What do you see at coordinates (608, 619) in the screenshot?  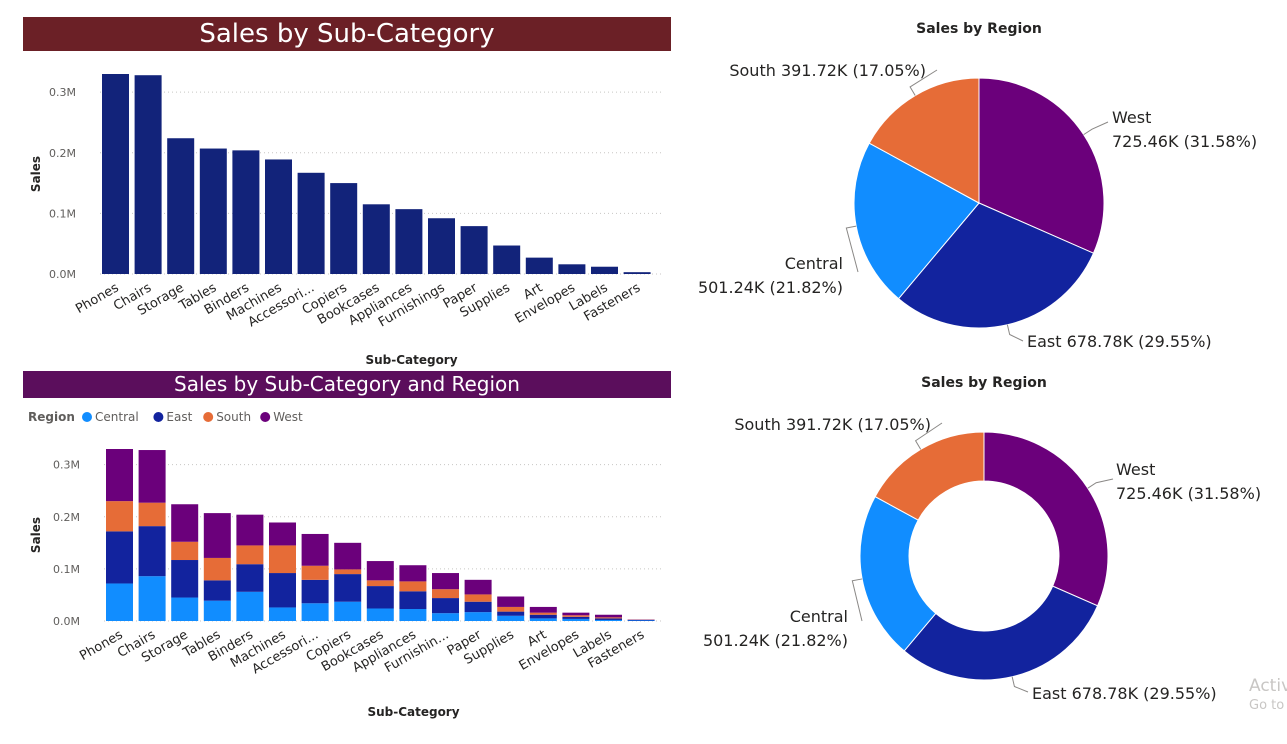 I see `bar-labels-east` at bounding box center [608, 619].